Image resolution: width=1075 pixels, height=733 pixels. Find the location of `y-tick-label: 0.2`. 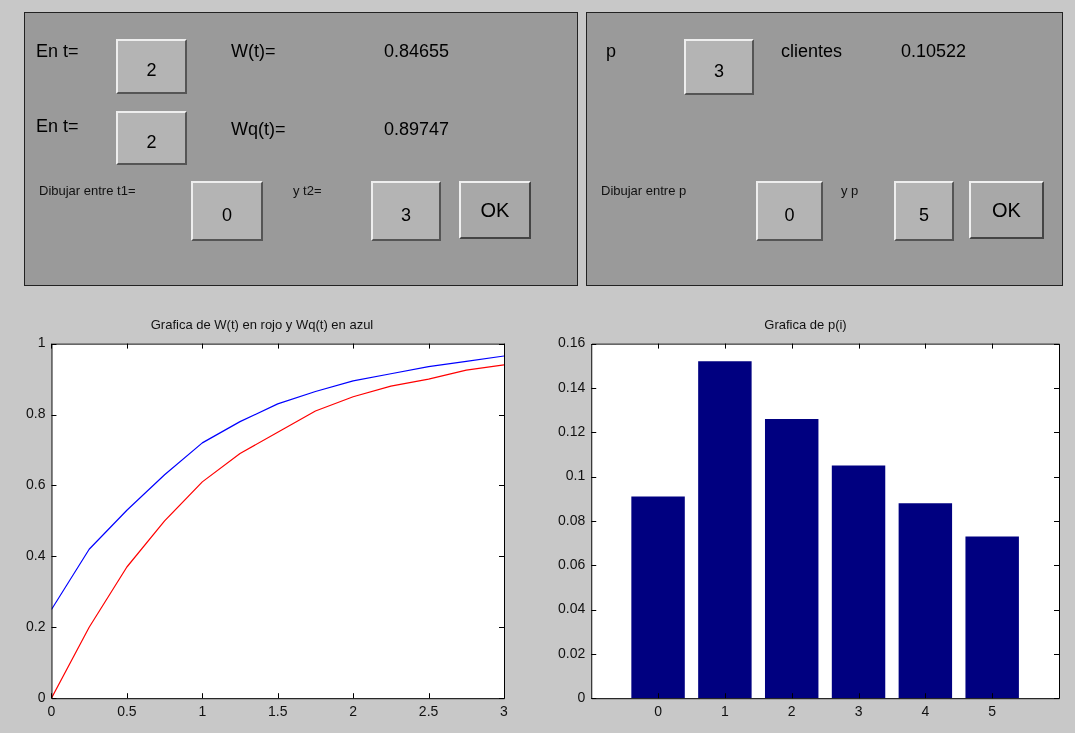

y-tick-label: 0.2 is located at coordinates (35, 626).